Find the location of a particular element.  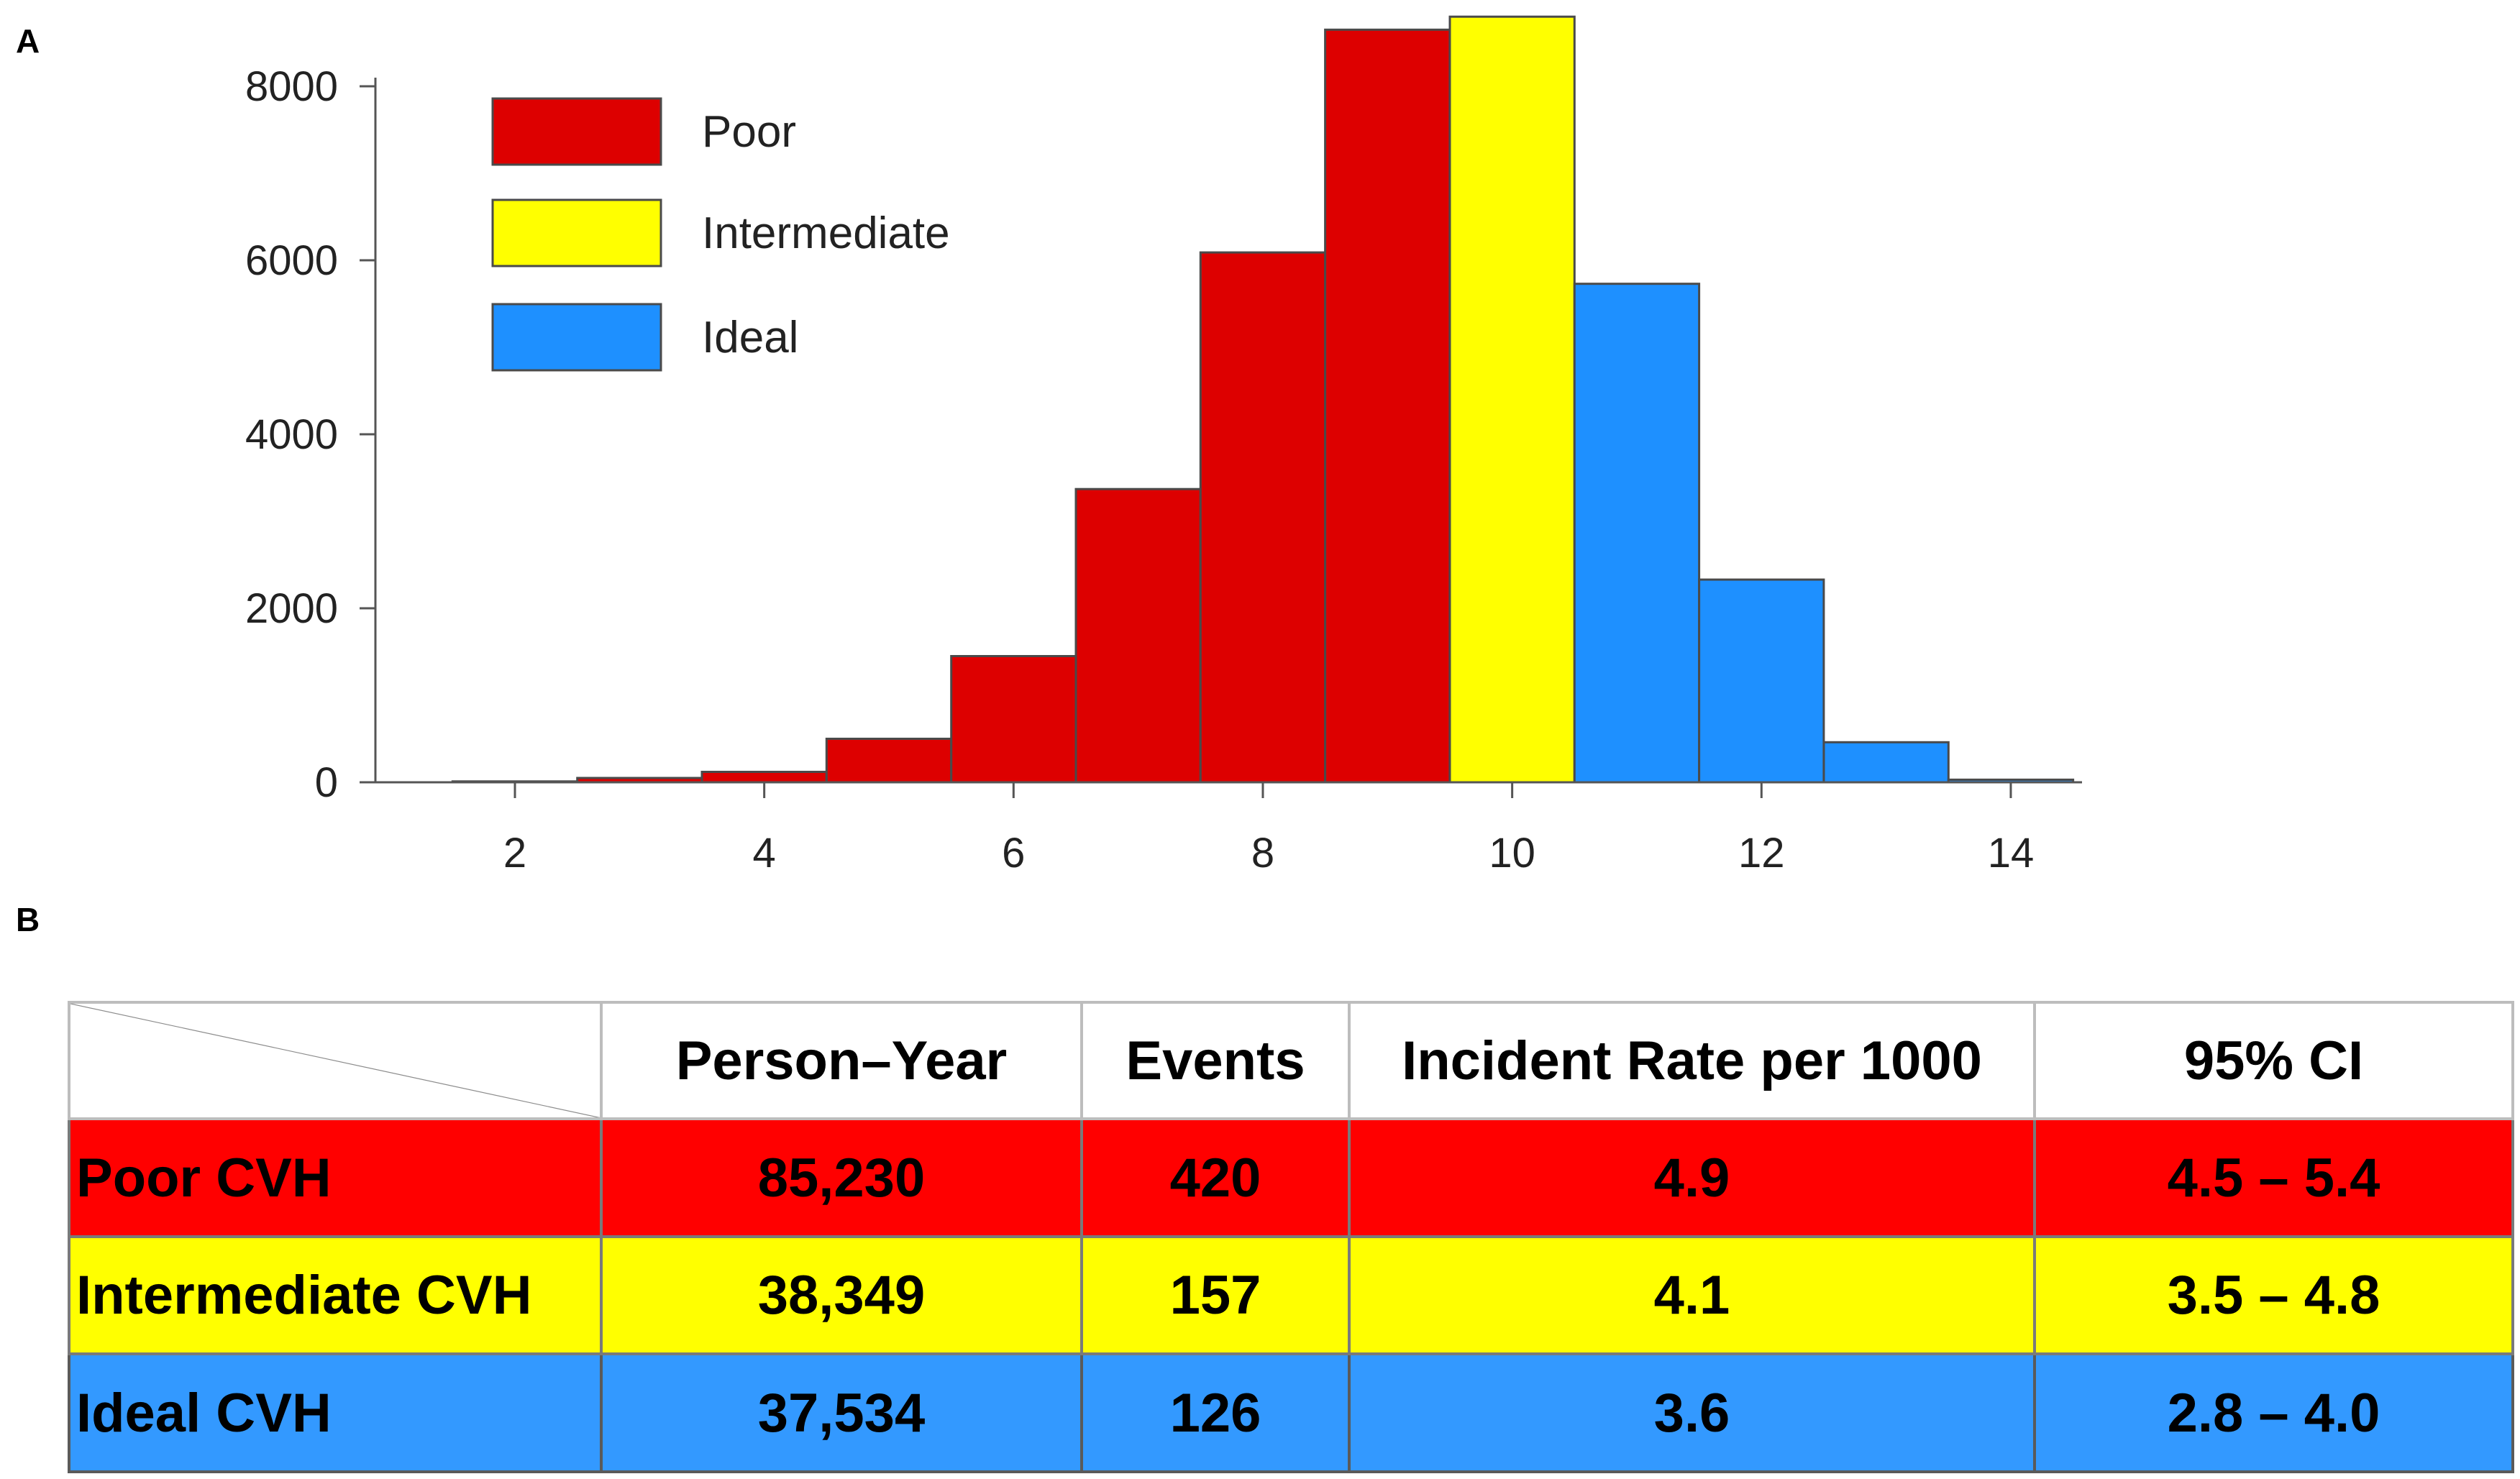

table-corner-cell is located at coordinates (335, 1060).